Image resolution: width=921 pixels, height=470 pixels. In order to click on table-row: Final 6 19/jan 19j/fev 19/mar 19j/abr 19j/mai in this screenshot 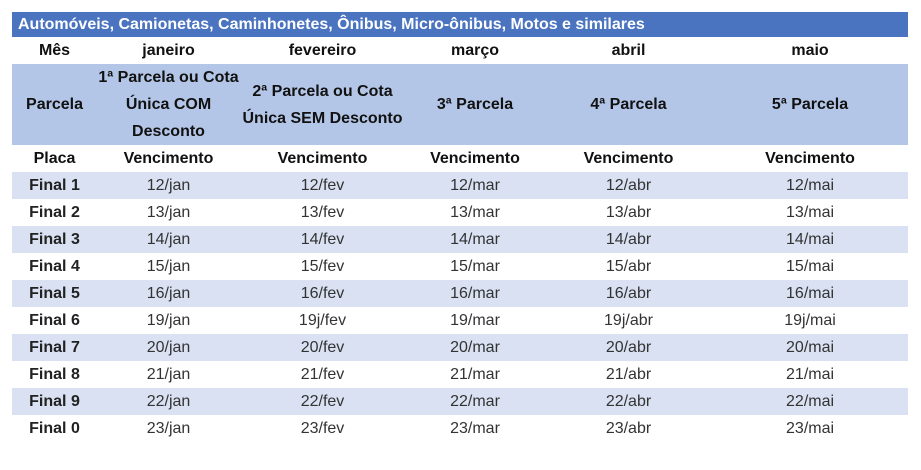, I will do `click(460, 320)`.